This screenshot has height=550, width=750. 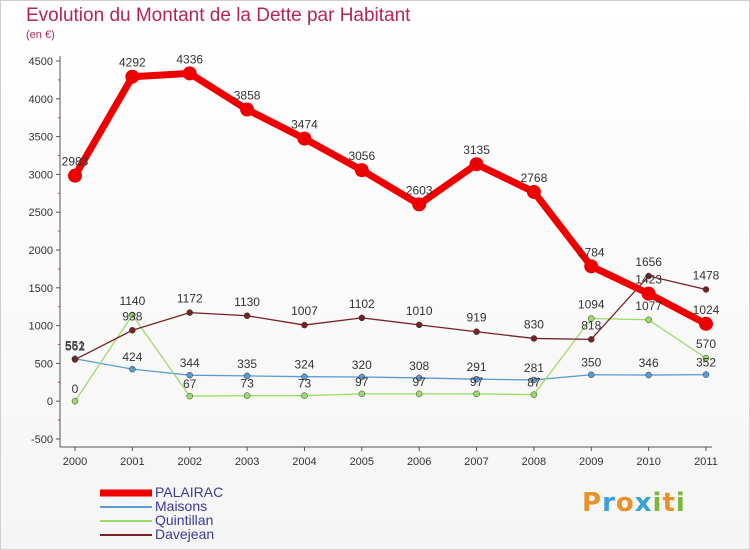 What do you see at coordinates (190, 384) in the screenshot?
I see `data-label-quintillan: 67` at bounding box center [190, 384].